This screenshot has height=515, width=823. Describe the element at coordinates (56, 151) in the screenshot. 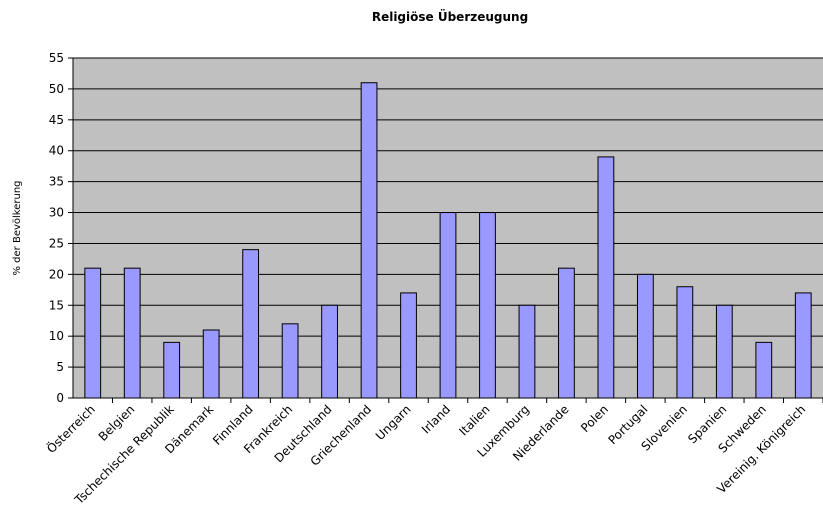

I see `y-tick-label: 40` at that location.